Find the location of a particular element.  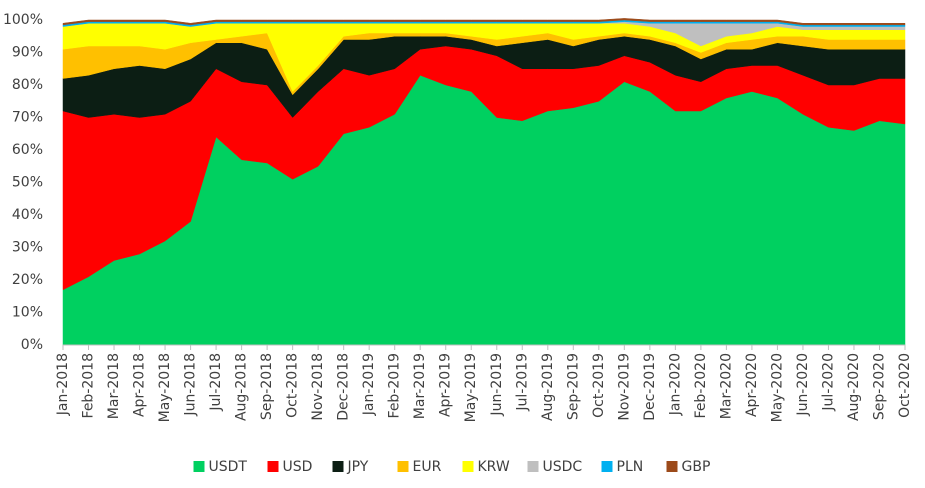

x-tick-label: Oct-2020 is located at coordinates (905, 385).